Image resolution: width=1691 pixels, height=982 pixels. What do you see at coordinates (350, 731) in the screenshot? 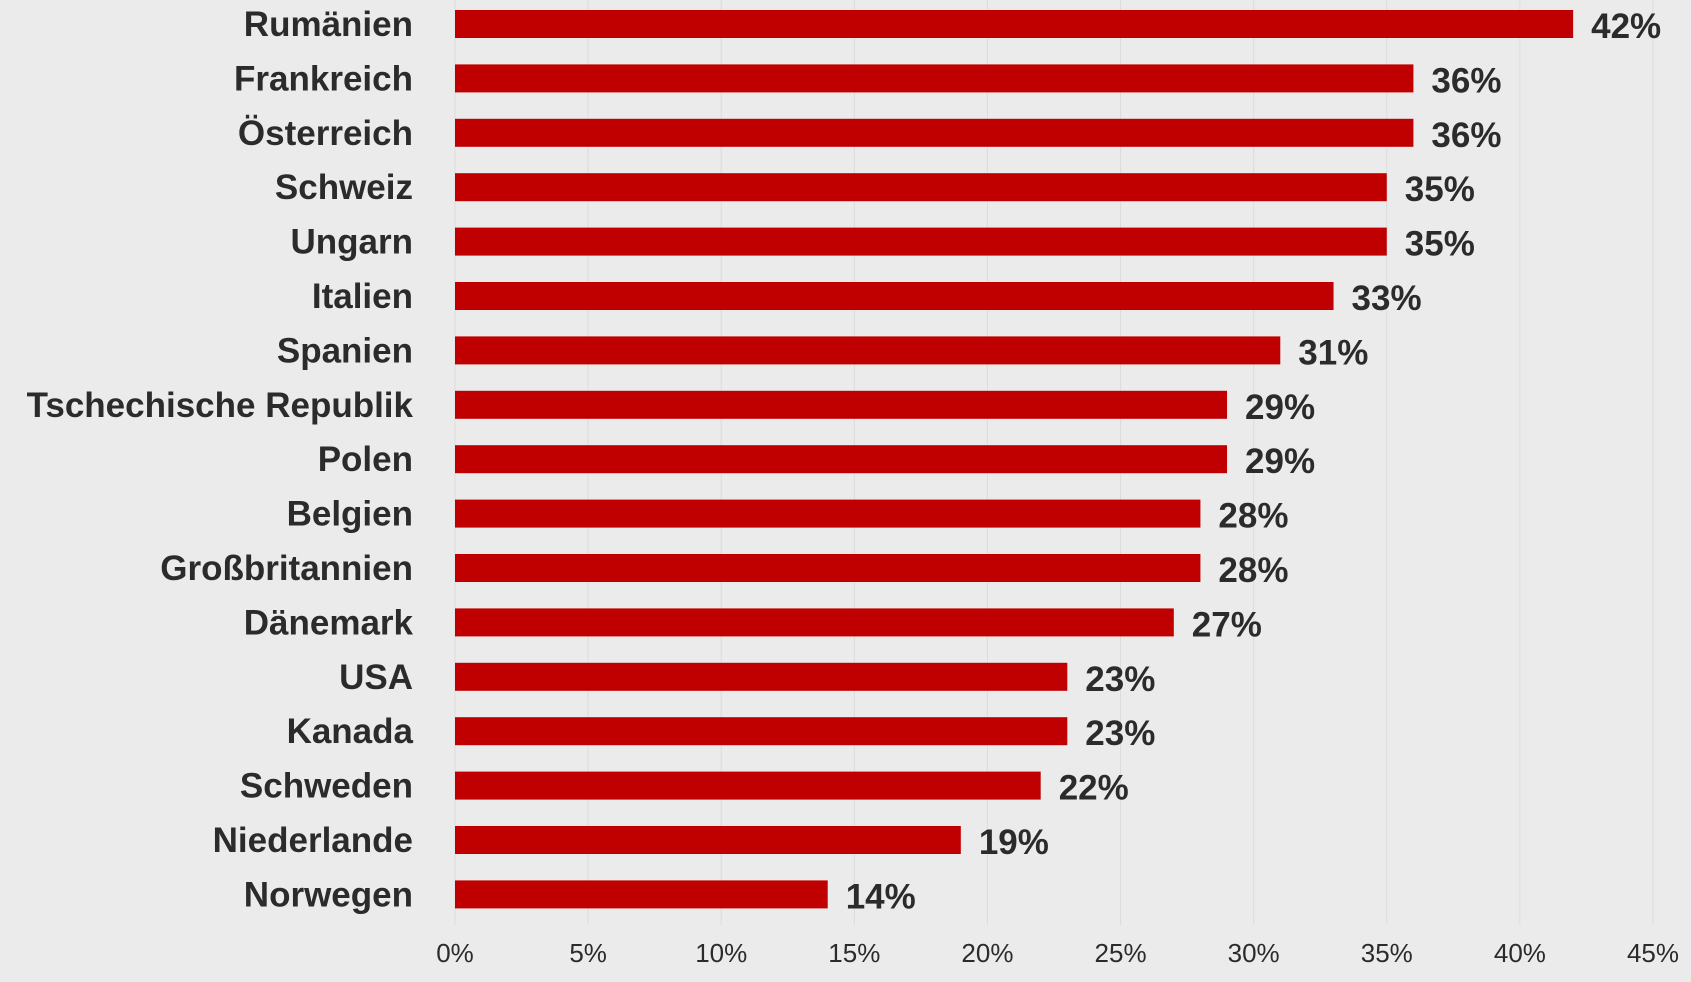
I see `category-label: Kanada` at bounding box center [350, 731].